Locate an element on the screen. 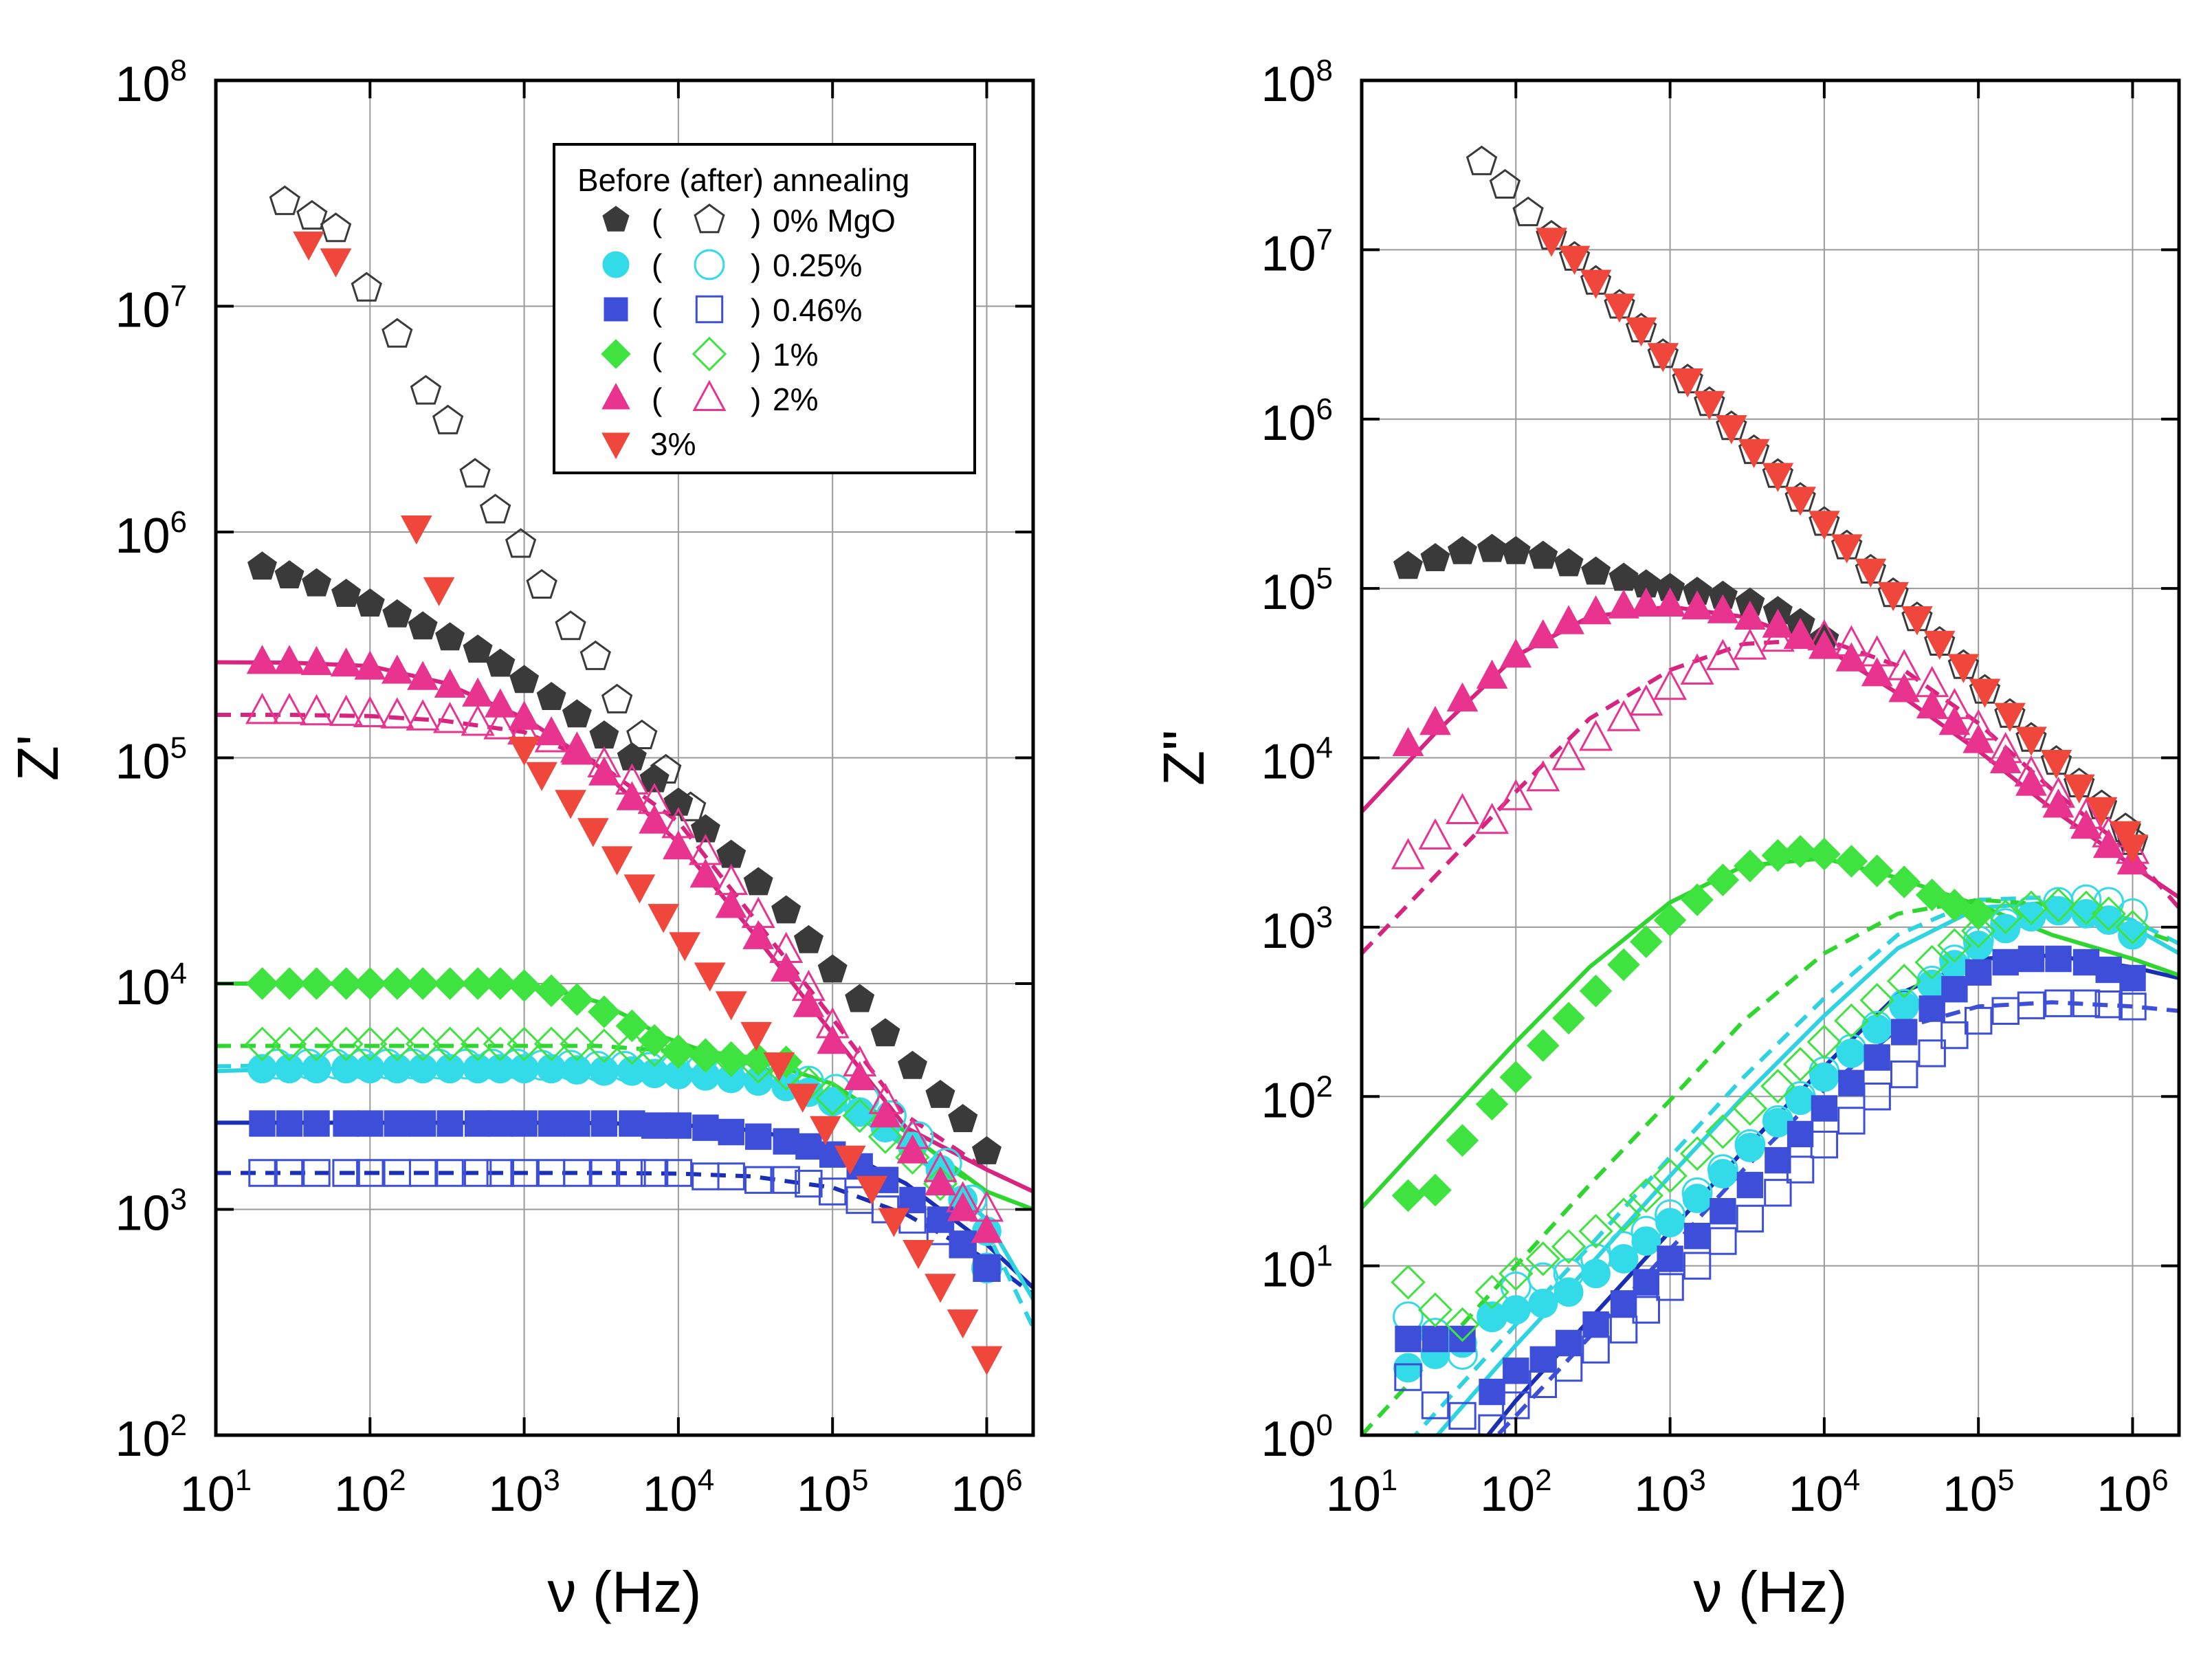 Image resolution: width=2212 pixels, height=1662 pixels. legend-label: 0.46% is located at coordinates (817, 310).